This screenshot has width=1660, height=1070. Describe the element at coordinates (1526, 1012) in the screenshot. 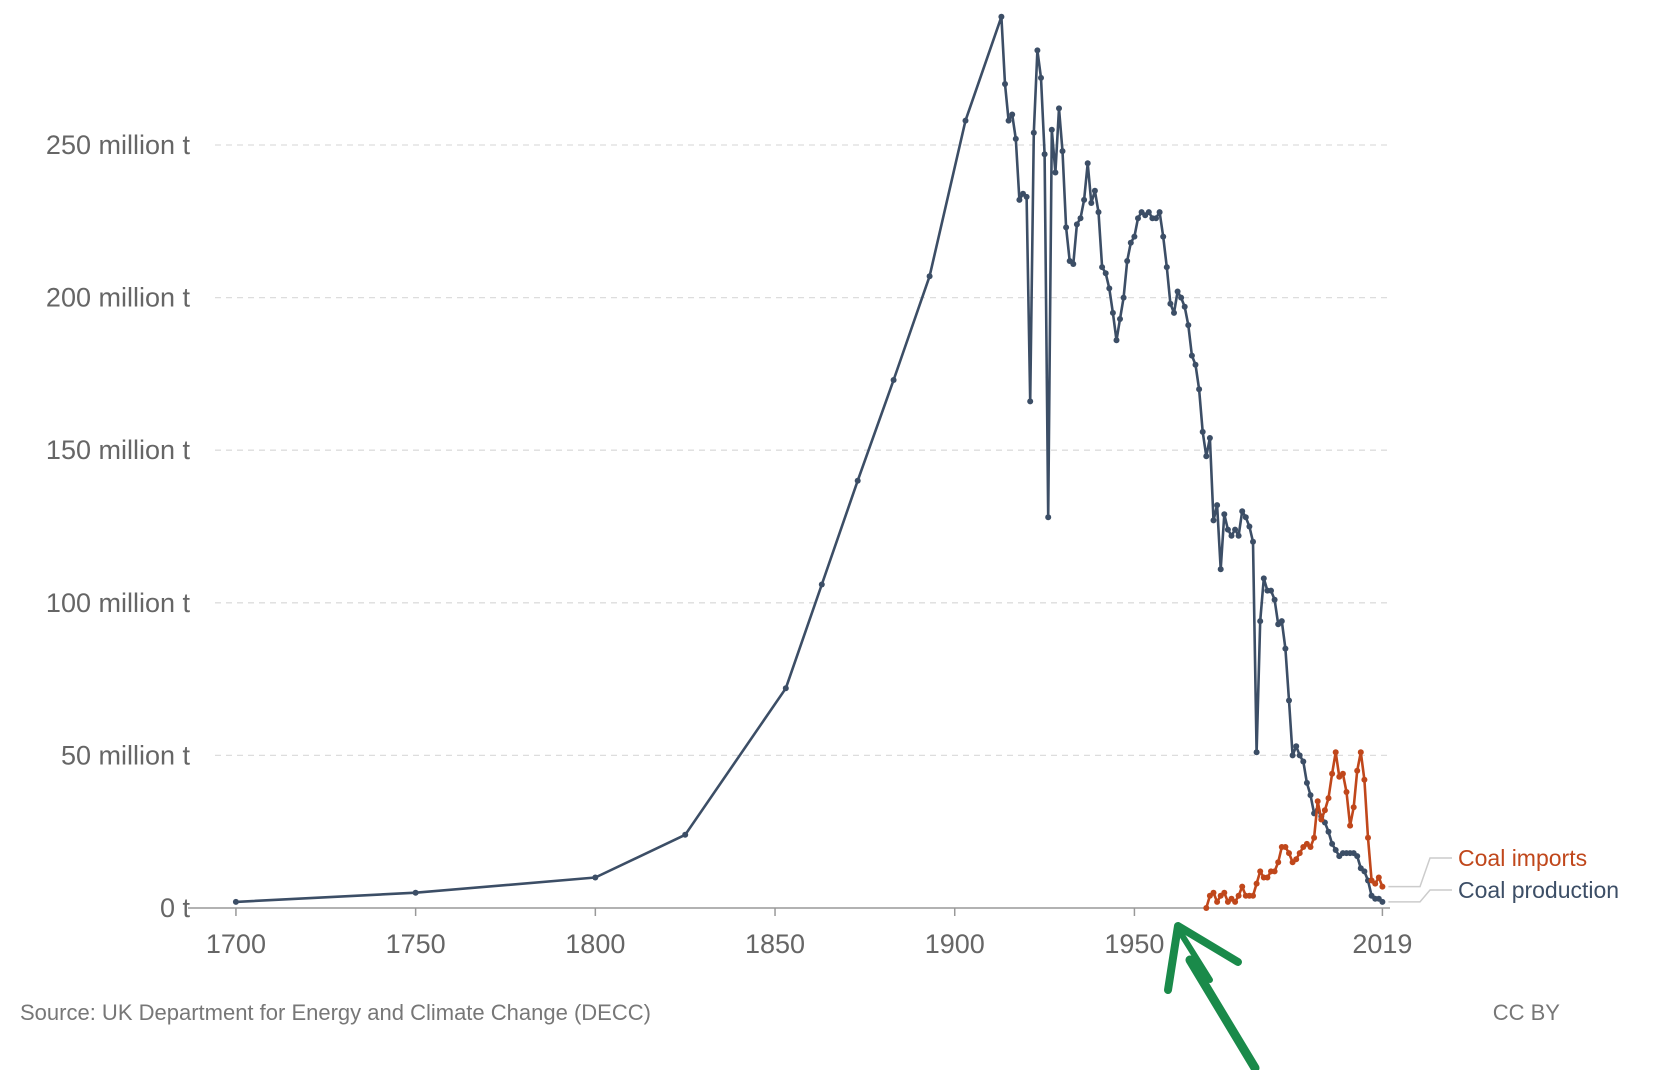

I see `license-link: CC BY` at that location.